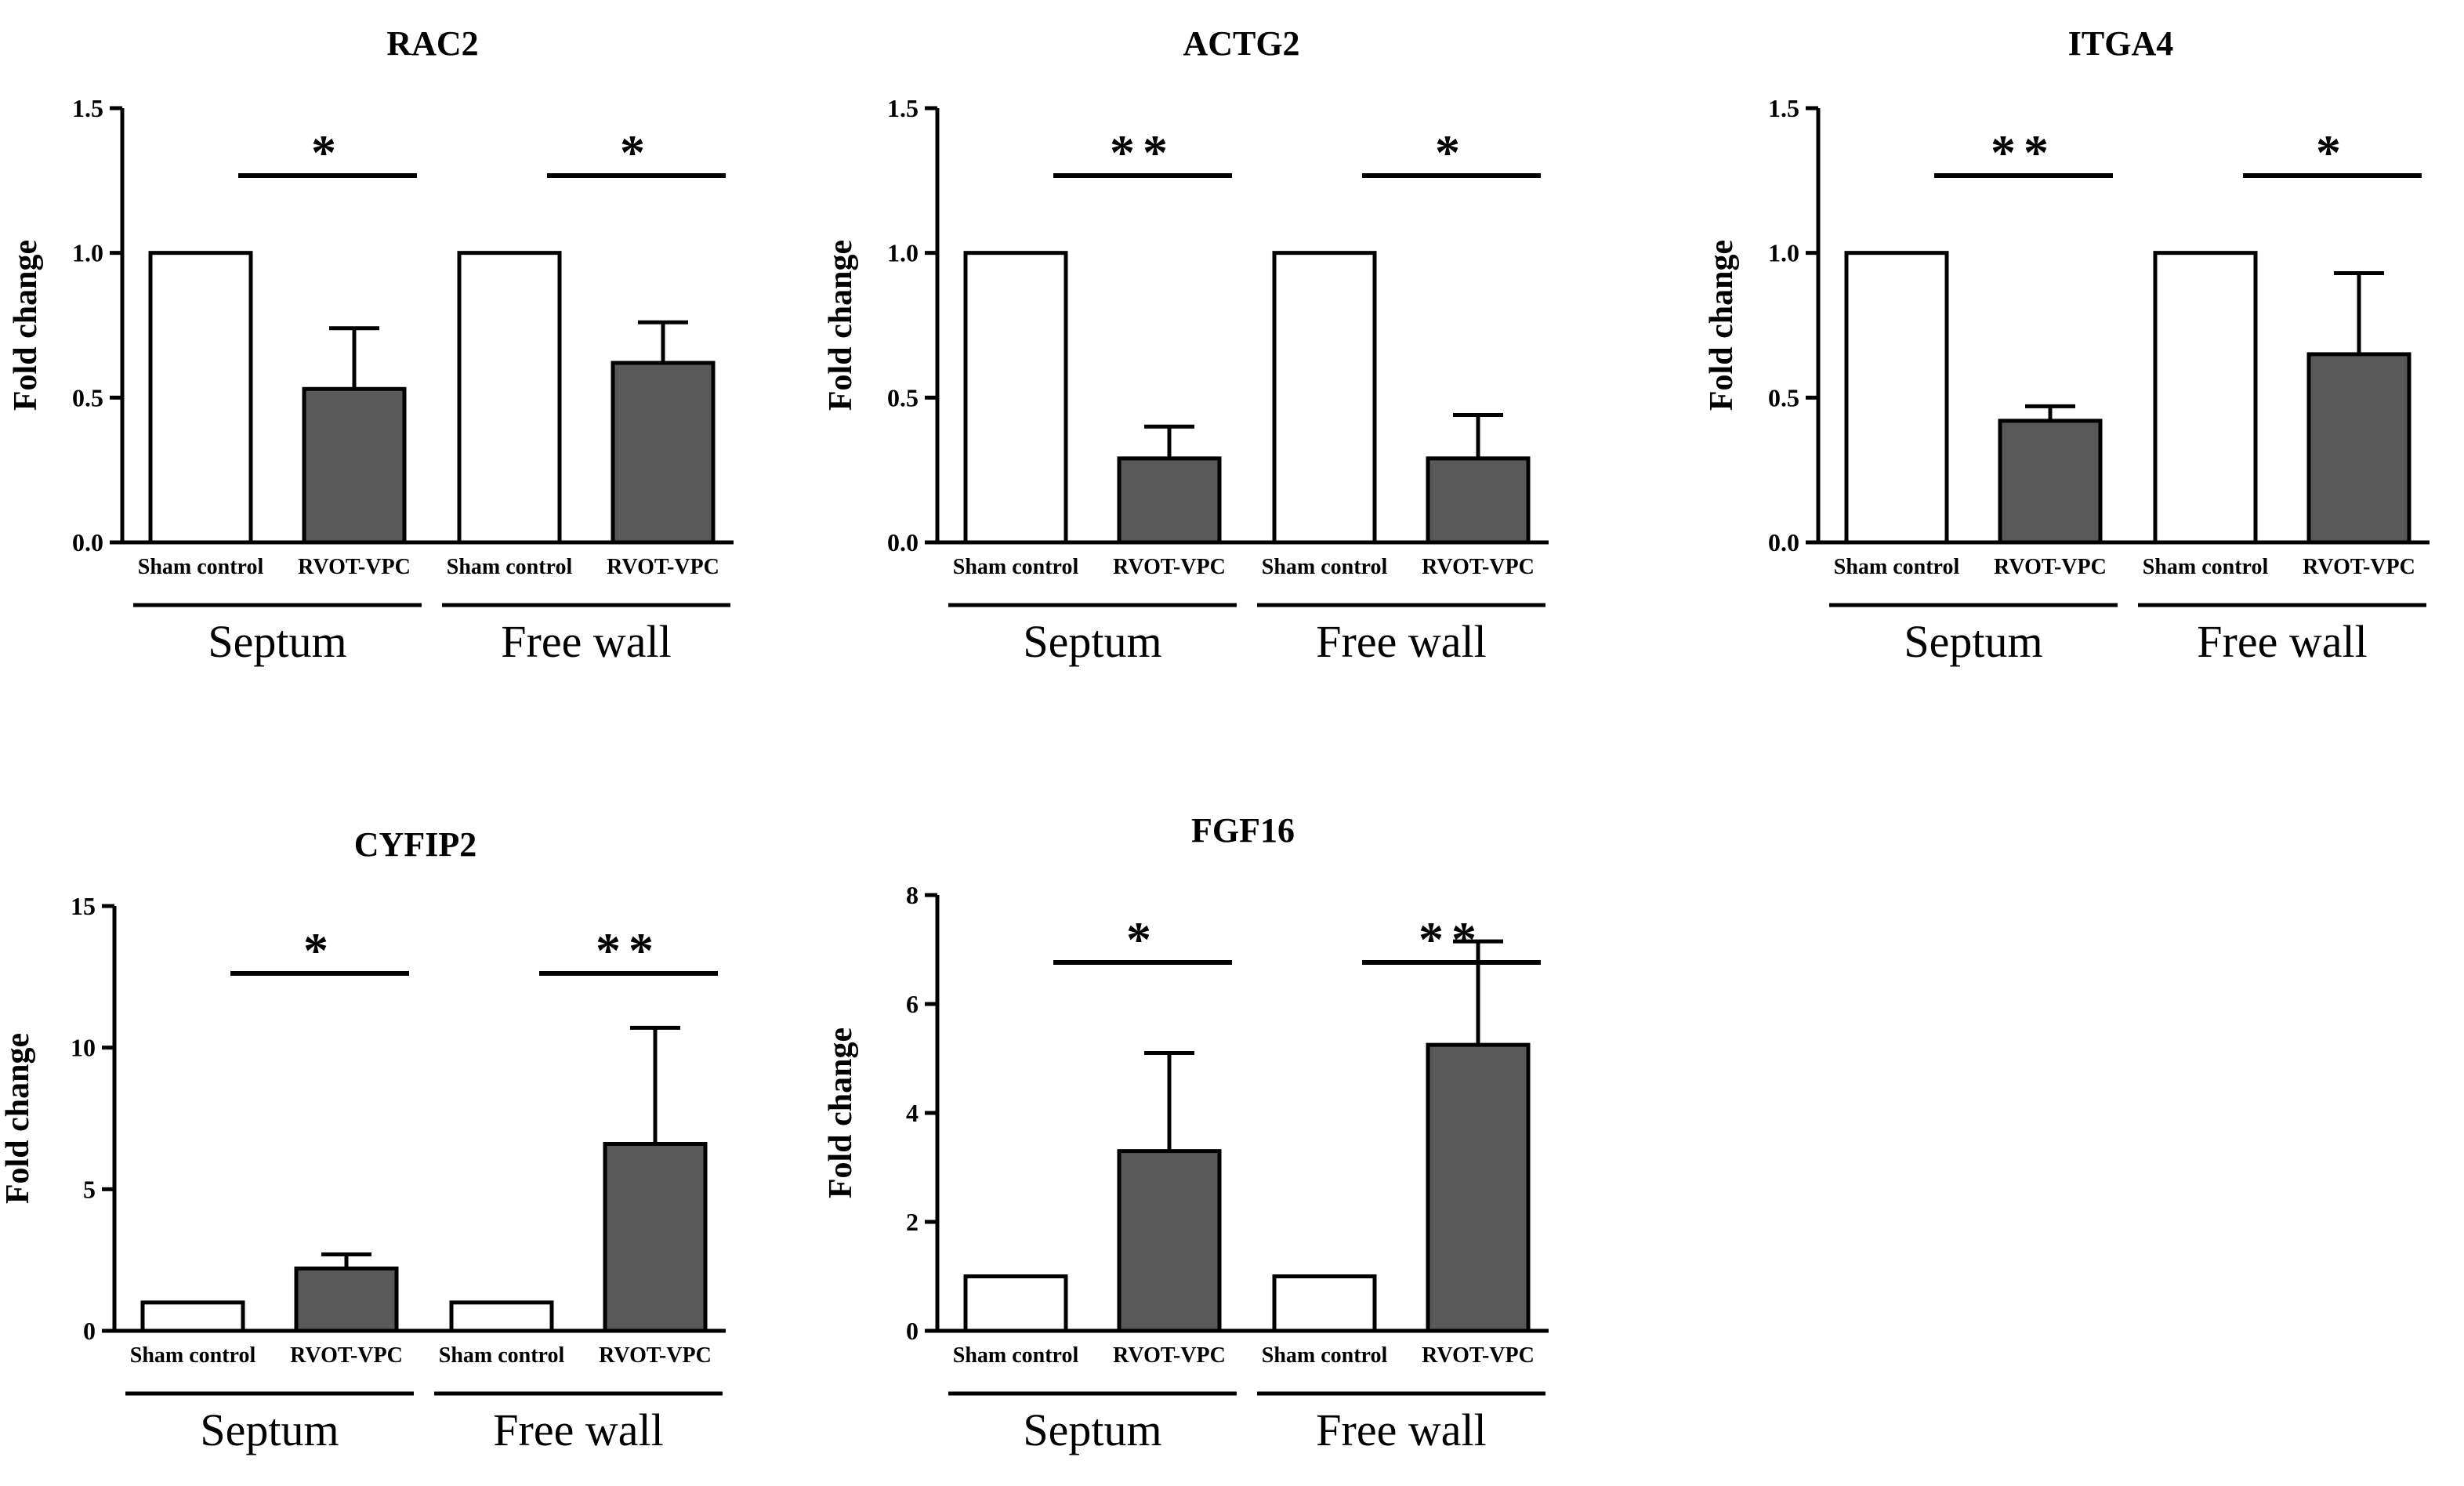 The width and height of the screenshot is (2464, 1486). I want to click on chart-title: FGF16, so click(1243, 831).